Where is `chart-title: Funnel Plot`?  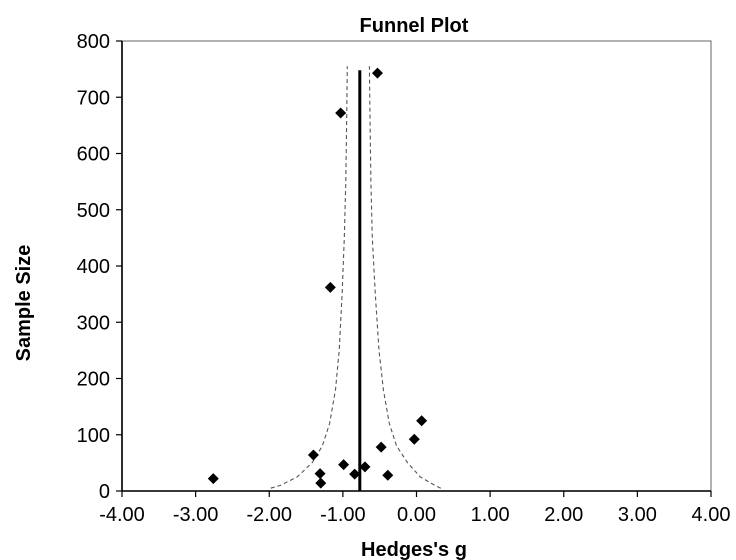 chart-title: Funnel Plot is located at coordinates (414, 26).